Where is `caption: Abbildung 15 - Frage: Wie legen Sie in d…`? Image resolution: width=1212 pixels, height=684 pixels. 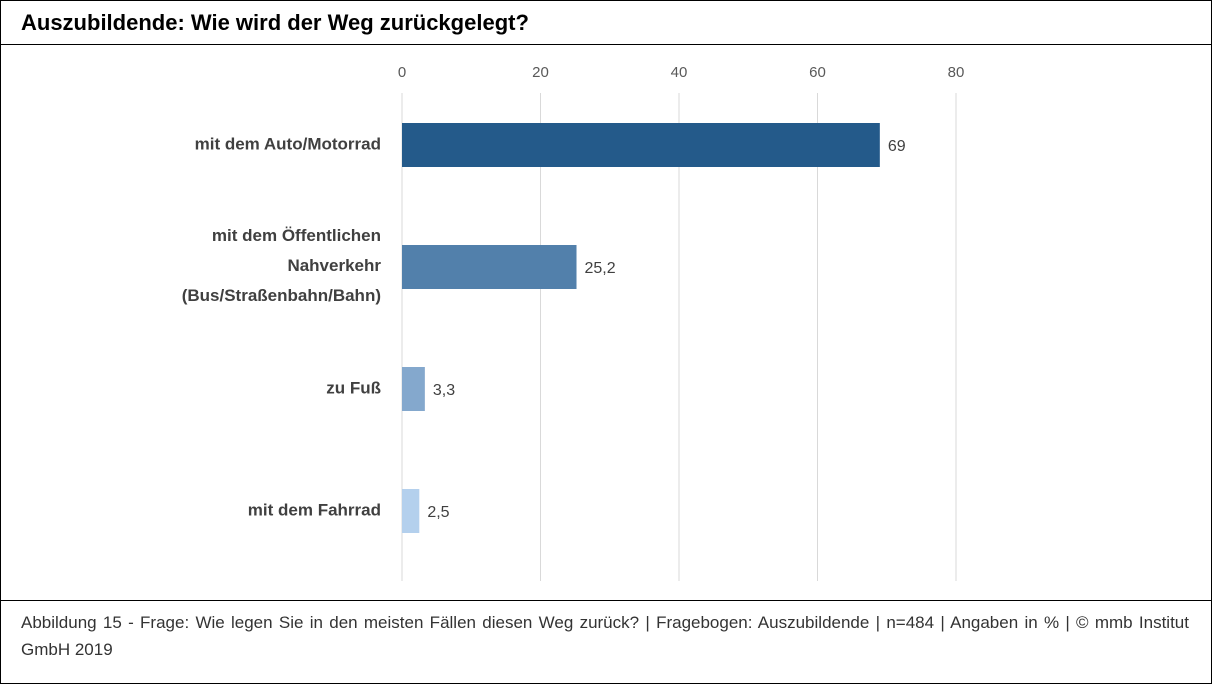 caption: Abbildung 15 - Frage: Wie legen Sie in d… is located at coordinates (606, 631).